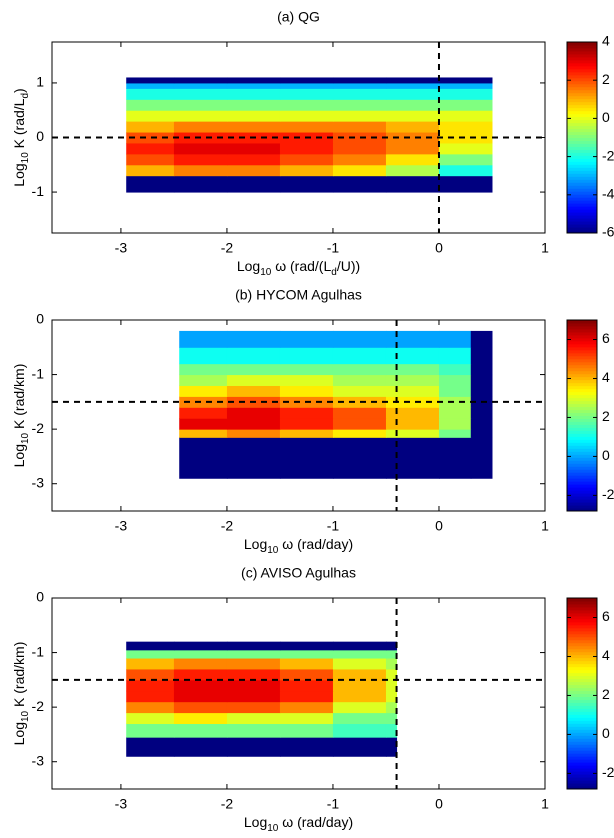  Describe the element at coordinates (19, 90) in the screenshot. I see `y-axis-label-part: )` at that location.